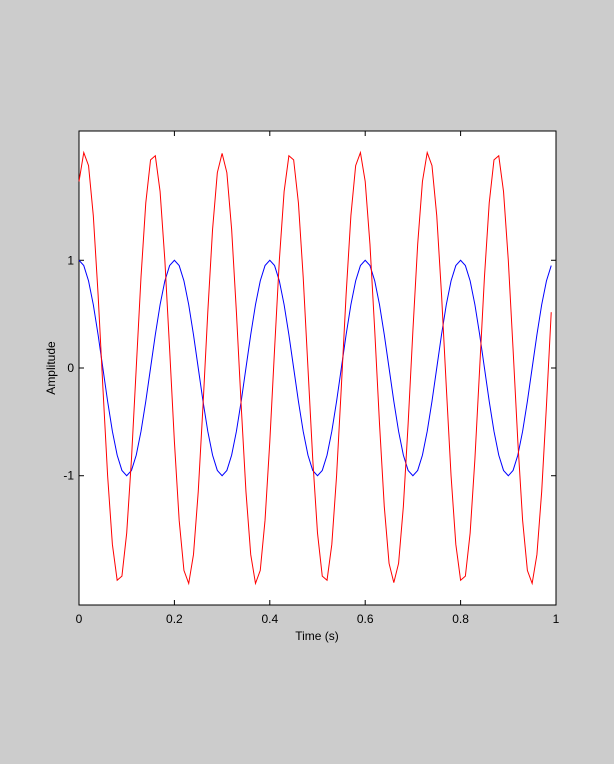 The height and width of the screenshot is (764, 614). What do you see at coordinates (68, 476) in the screenshot?
I see `y-tick-label: -1` at bounding box center [68, 476].